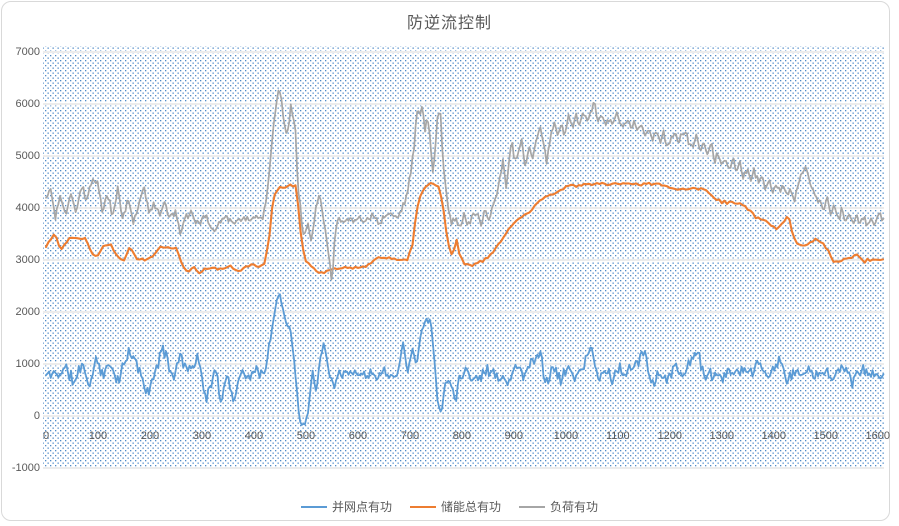  I want to click on y-axis-tick-label: 0, so click(36, 416).